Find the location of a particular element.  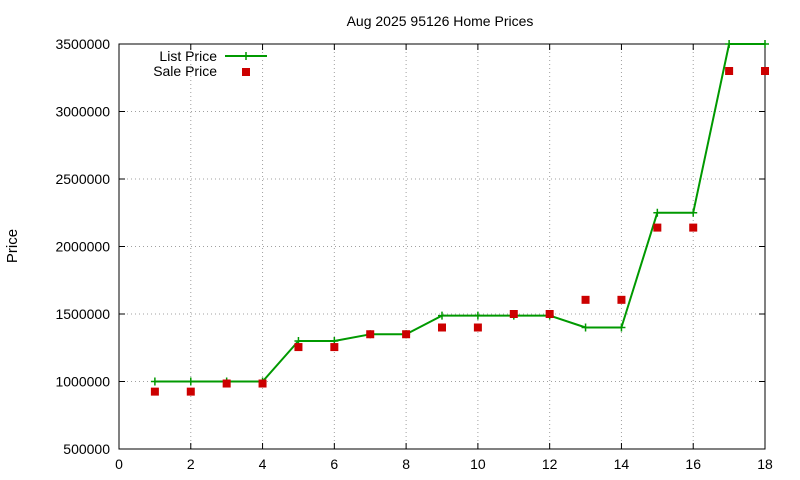

x-tick-label: 2 is located at coordinates (191, 464).